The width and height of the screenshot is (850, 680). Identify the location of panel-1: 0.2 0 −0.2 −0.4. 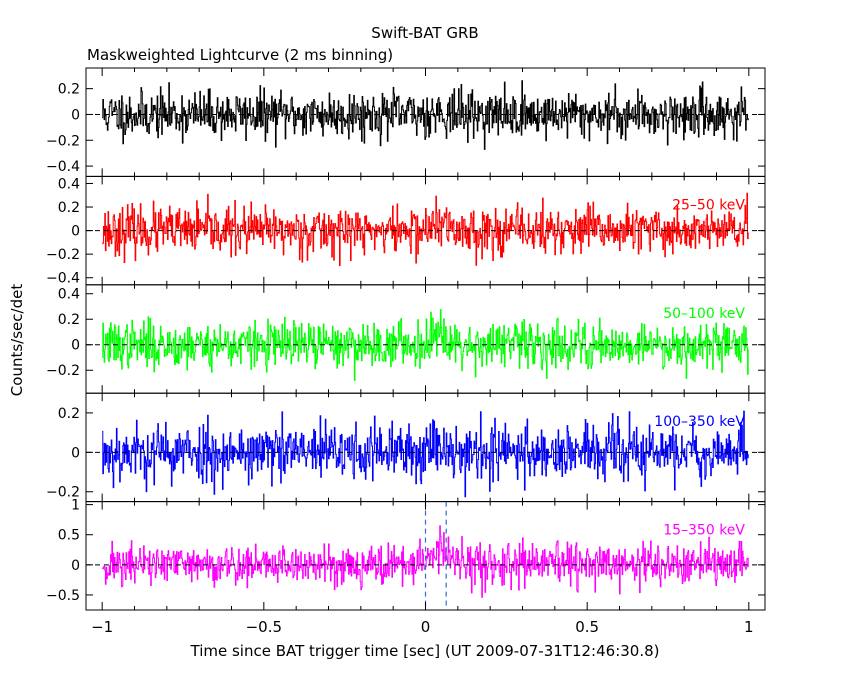
(406, 122).